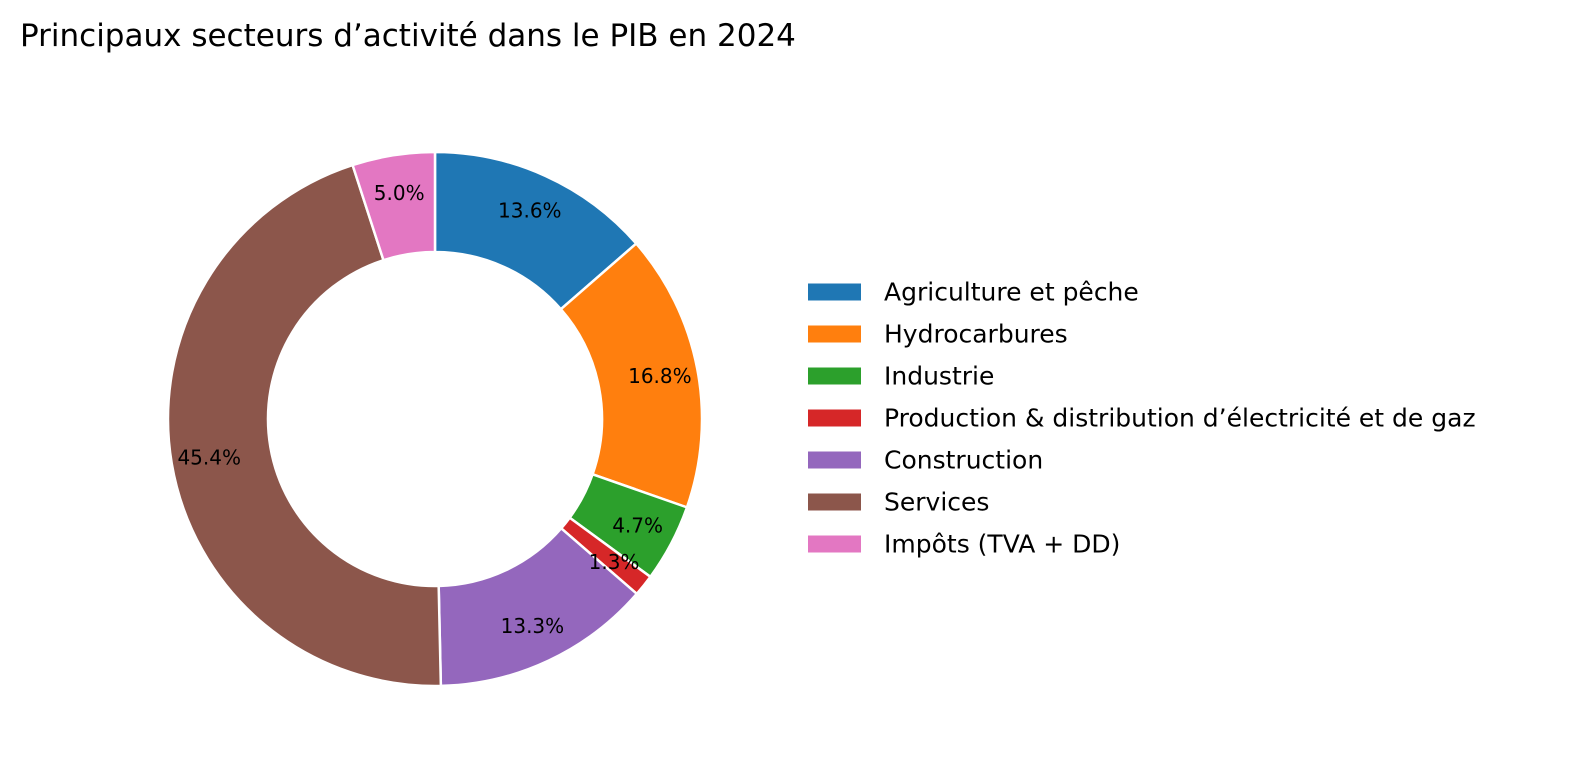 This screenshot has height=777, width=1577. What do you see at coordinates (637, 526) in the screenshot?
I see `pct-label-industrie: 4.7%` at bounding box center [637, 526].